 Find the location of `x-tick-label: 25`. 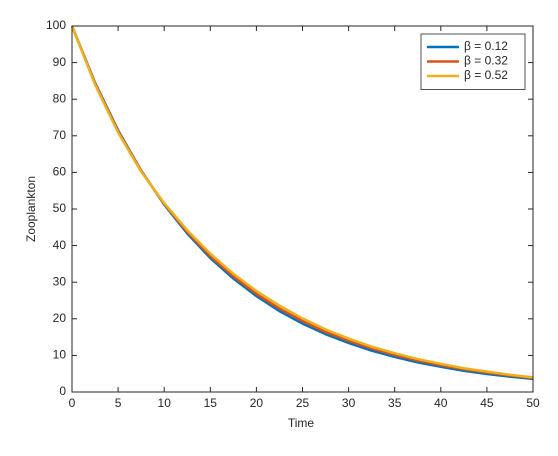

x-tick-label: 25 is located at coordinates (303, 403).